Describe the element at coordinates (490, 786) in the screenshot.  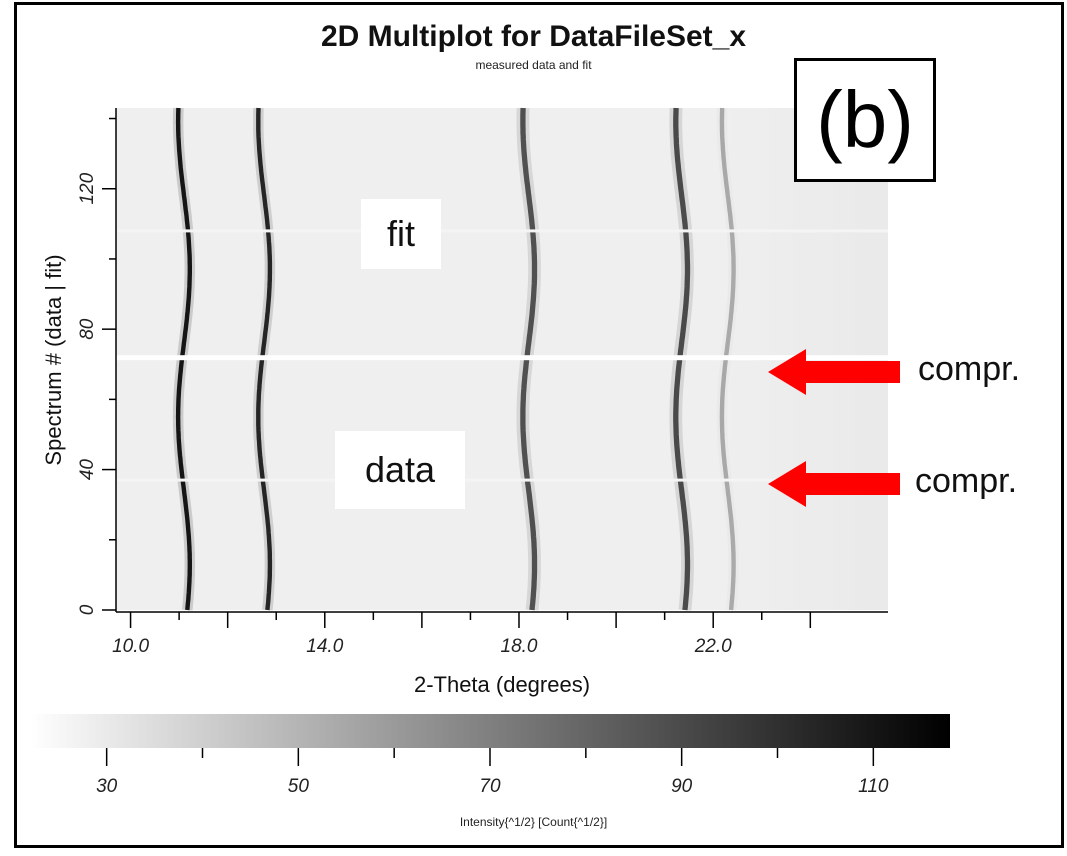
I see `colorbar-tick-label-2: 70` at that location.